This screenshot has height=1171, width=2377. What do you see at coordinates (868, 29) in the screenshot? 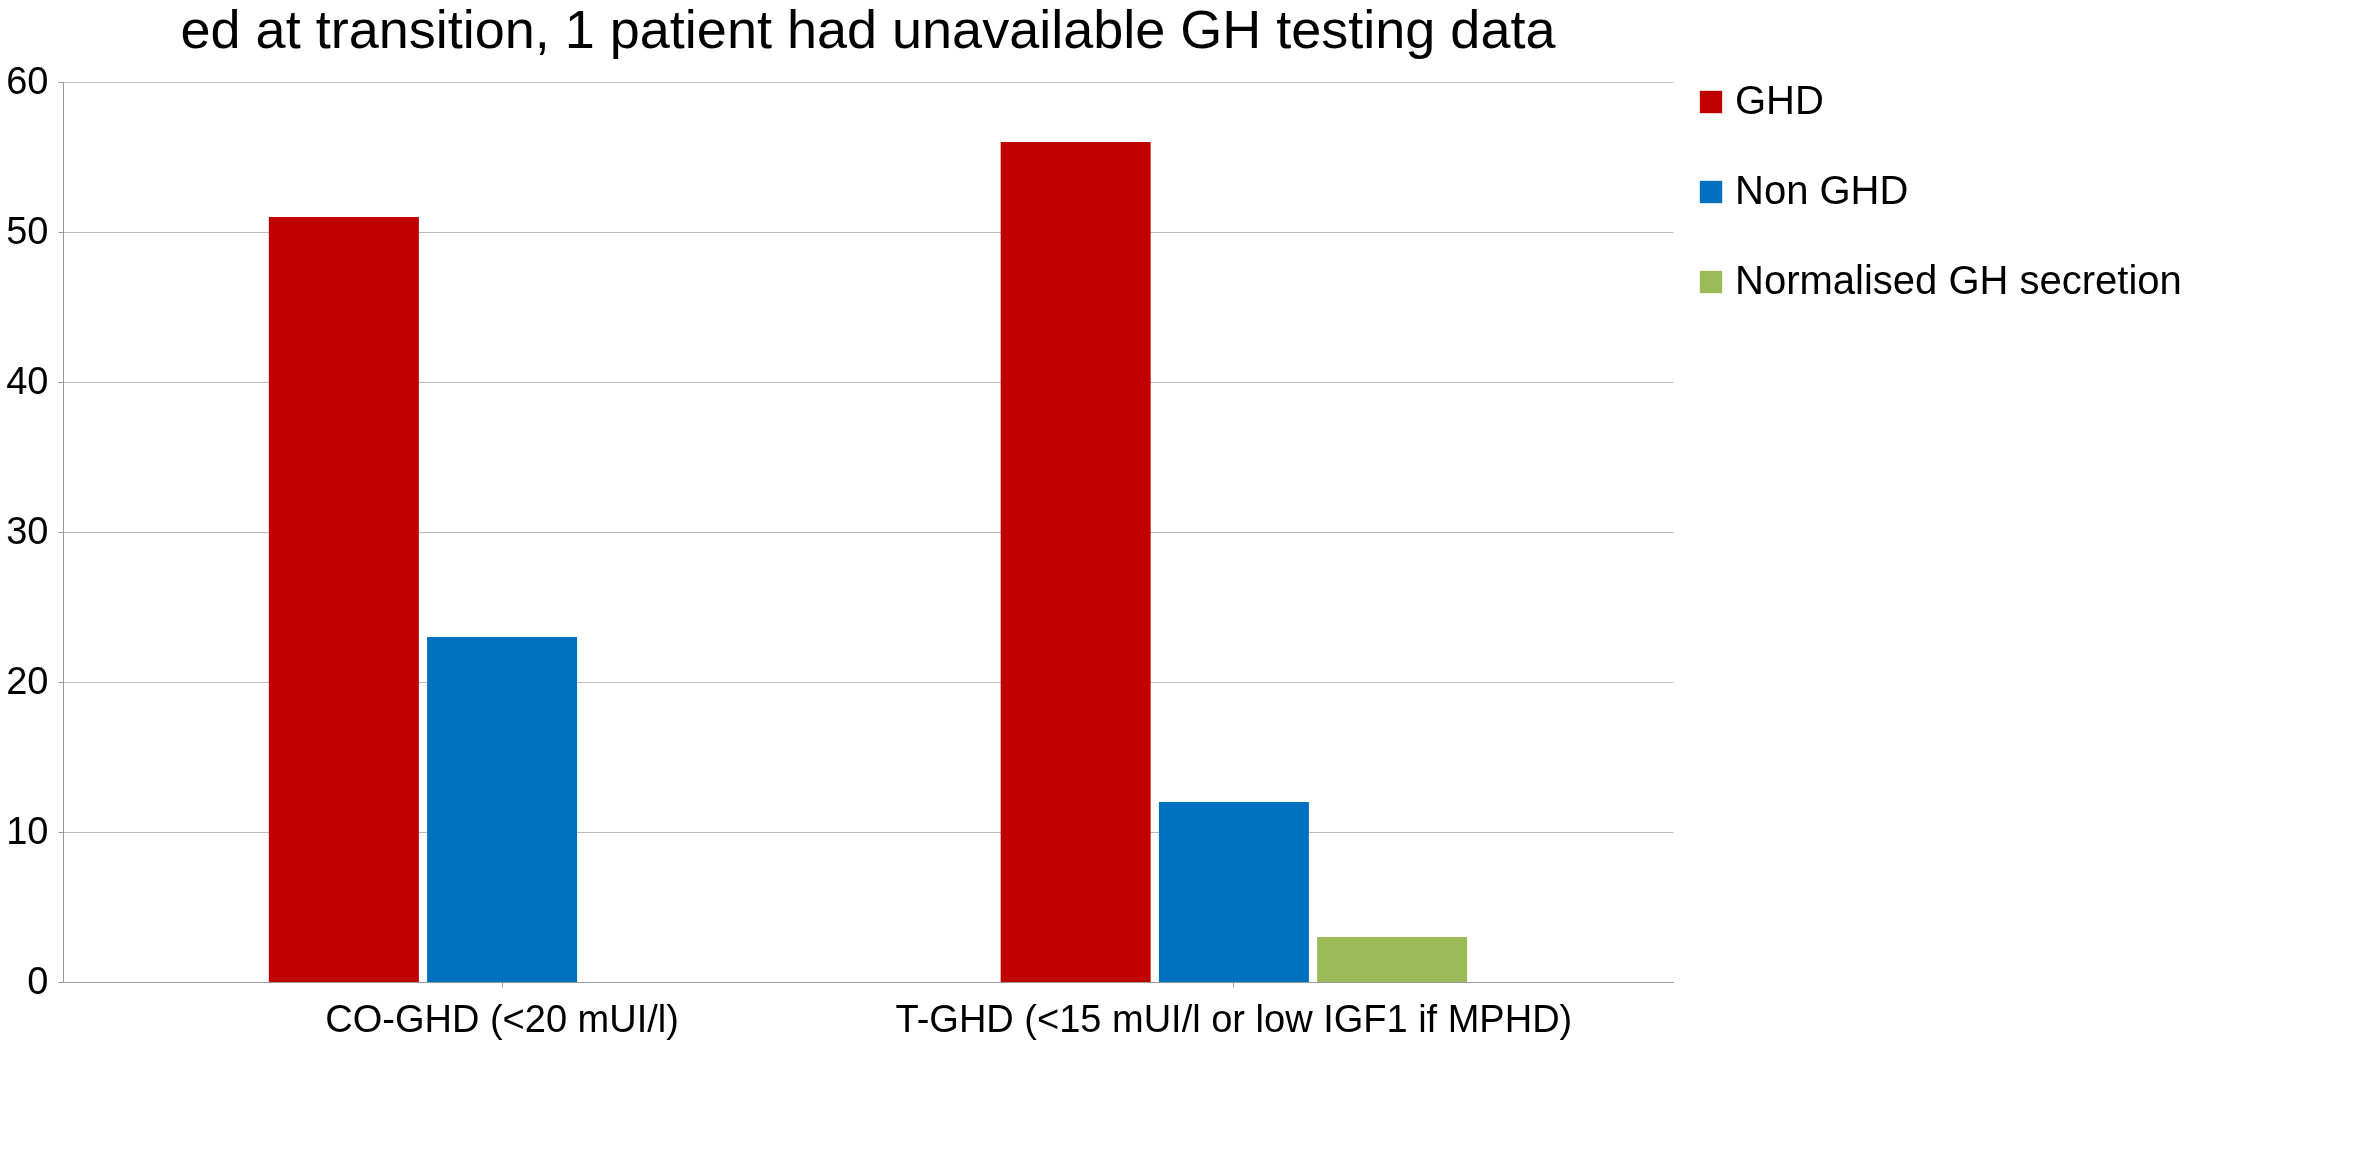
I see `chart-title: ed at transition, 1 patient had unavailable GH testing data` at bounding box center [868, 29].